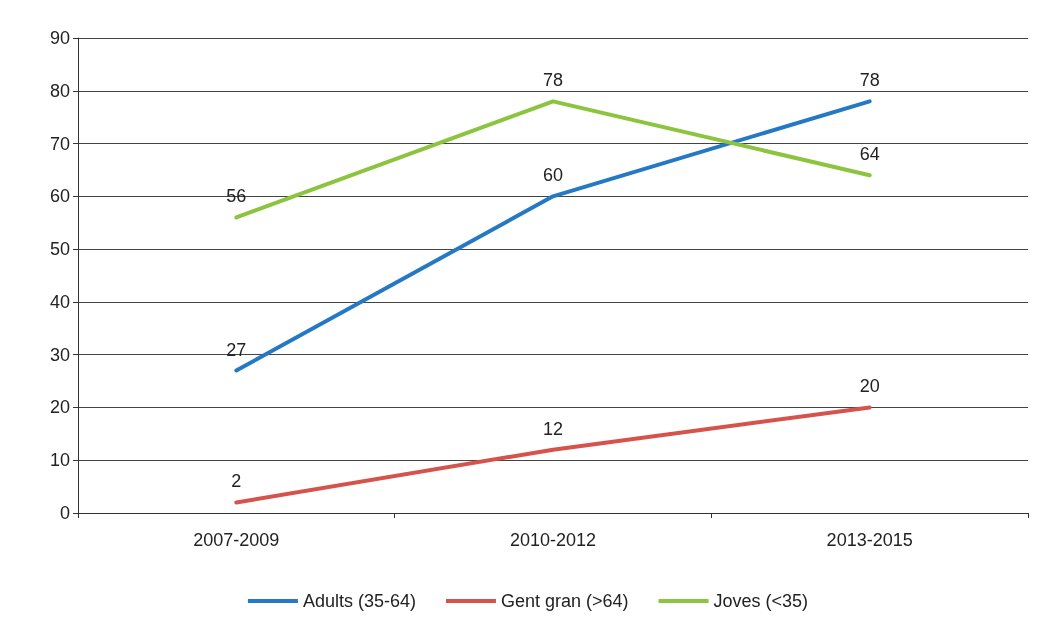  What do you see at coordinates (236, 481) in the screenshot?
I see `data-label: 2` at bounding box center [236, 481].